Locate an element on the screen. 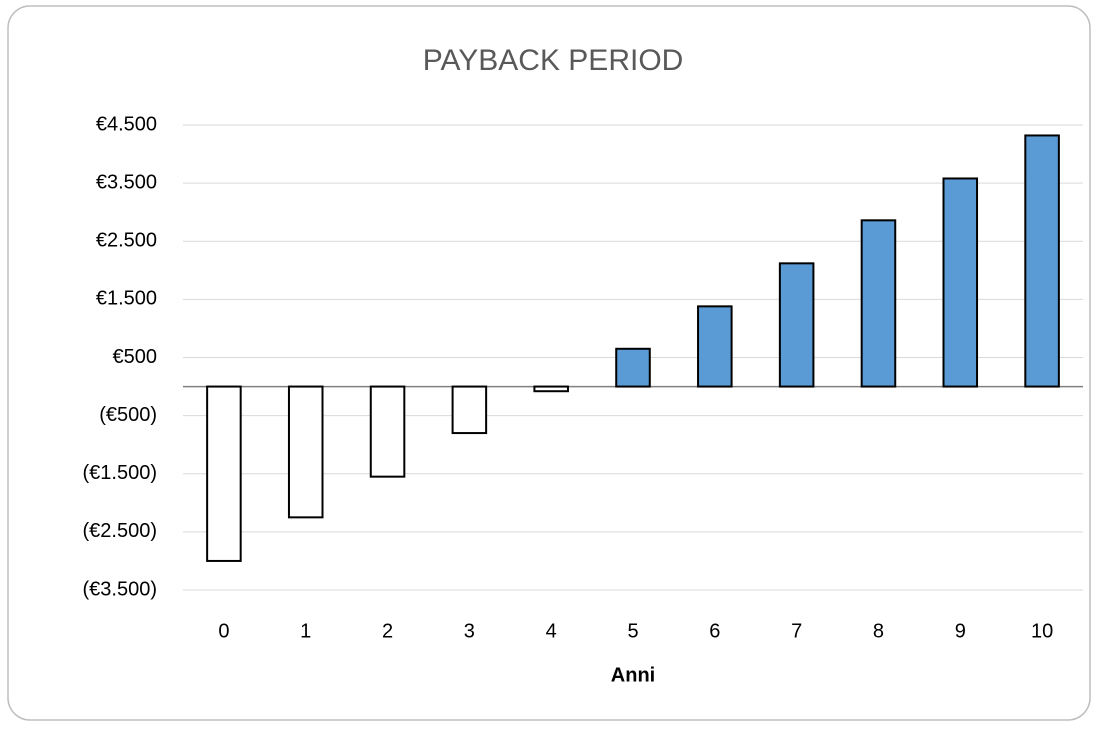 This screenshot has width=1099, height=733. y-tick-label: (€2.500) is located at coordinates (120, 531).